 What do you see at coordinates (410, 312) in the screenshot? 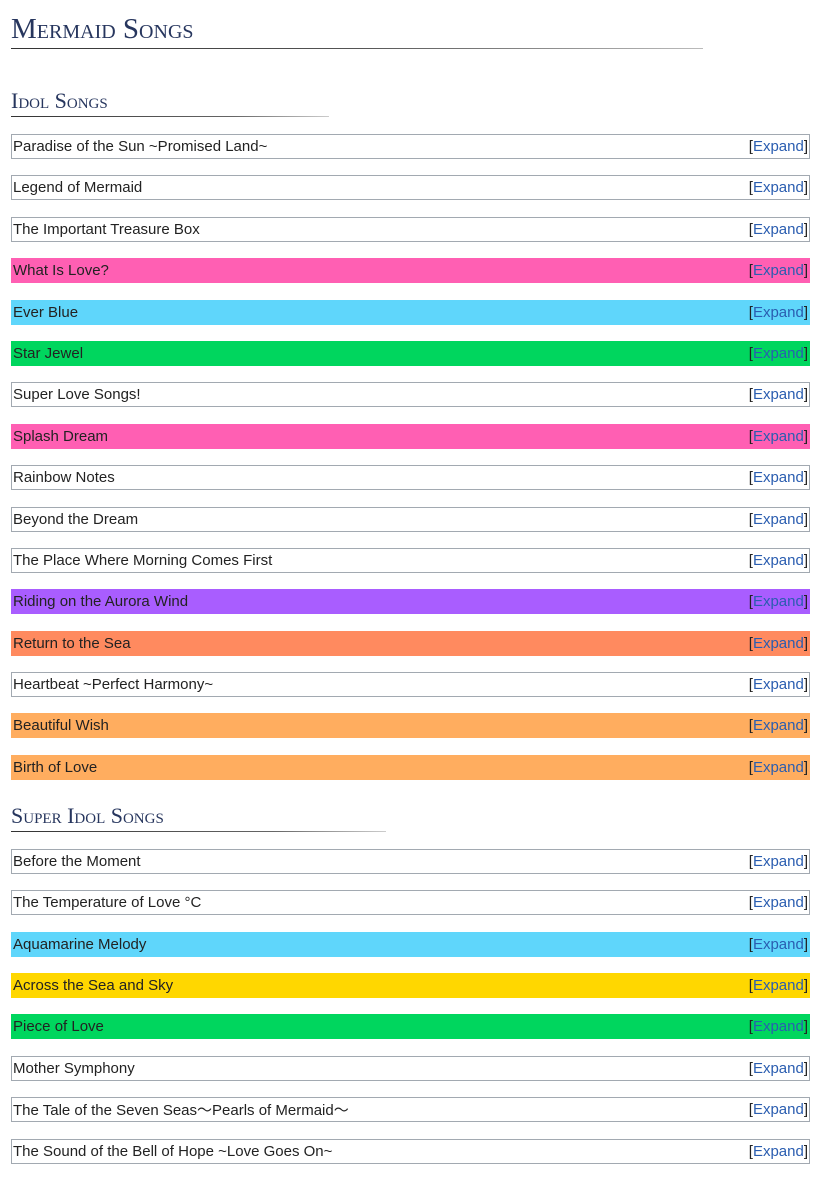
I see `song-row: Ever Blue [Expand]` at bounding box center [410, 312].